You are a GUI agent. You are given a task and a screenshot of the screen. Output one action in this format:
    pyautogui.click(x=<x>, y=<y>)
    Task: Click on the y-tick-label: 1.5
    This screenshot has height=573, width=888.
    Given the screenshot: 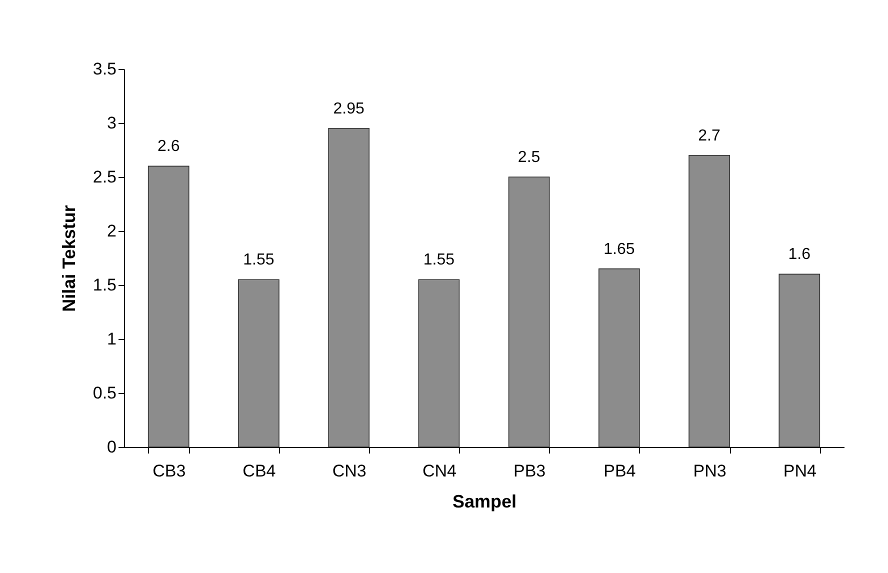 What is the action you would take?
    pyautogui.click(x=104, y=285)
    